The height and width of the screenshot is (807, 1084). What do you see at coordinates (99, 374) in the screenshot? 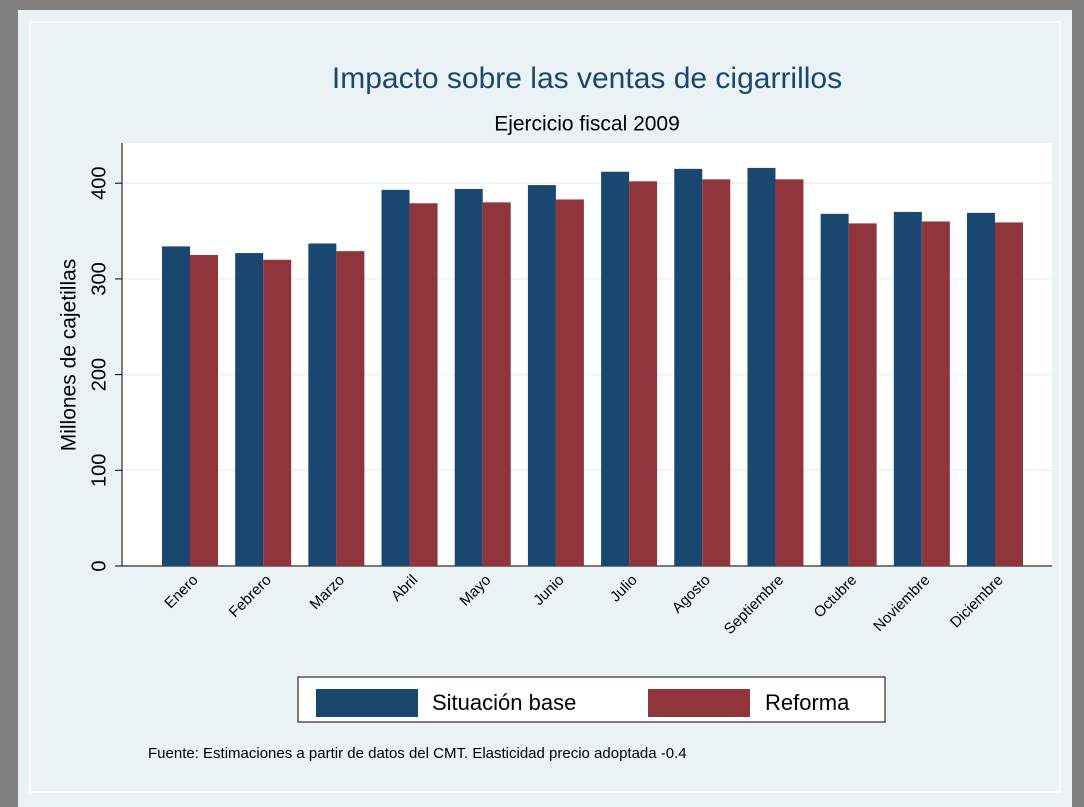
I see `y-tick-label: 200` at bounding box center [99, 374].